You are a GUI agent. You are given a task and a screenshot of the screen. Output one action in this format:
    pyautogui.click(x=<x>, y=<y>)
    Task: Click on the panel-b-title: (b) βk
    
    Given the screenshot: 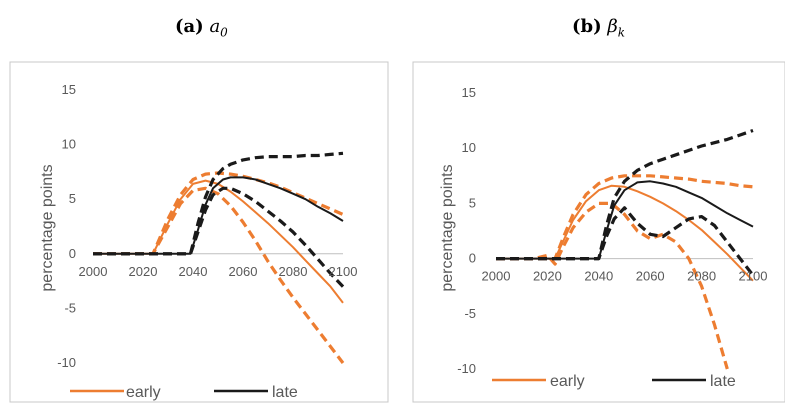 What is the action you would take?
    pyautogui.click(x=599, y=28)
    